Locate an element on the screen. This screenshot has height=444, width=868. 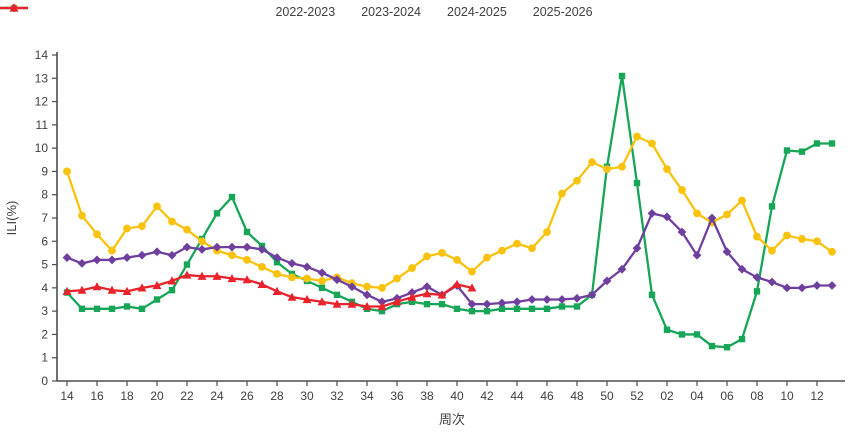
legend-item-2022-2023: 2022-2023 is located at coordinates (168, 11).